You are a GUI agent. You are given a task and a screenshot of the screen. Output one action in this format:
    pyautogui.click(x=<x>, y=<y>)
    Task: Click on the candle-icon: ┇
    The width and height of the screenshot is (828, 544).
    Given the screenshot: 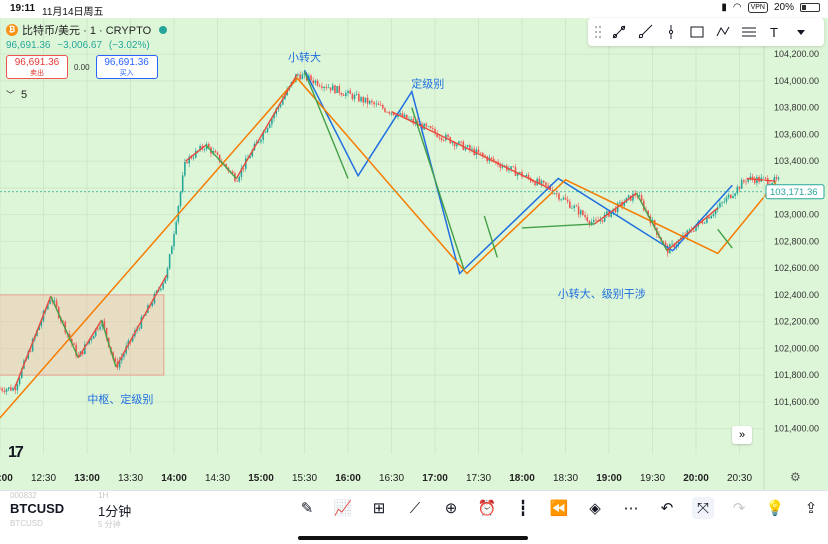 What is the action you would take?
    pyautogui.click(x=523, y=508)
    